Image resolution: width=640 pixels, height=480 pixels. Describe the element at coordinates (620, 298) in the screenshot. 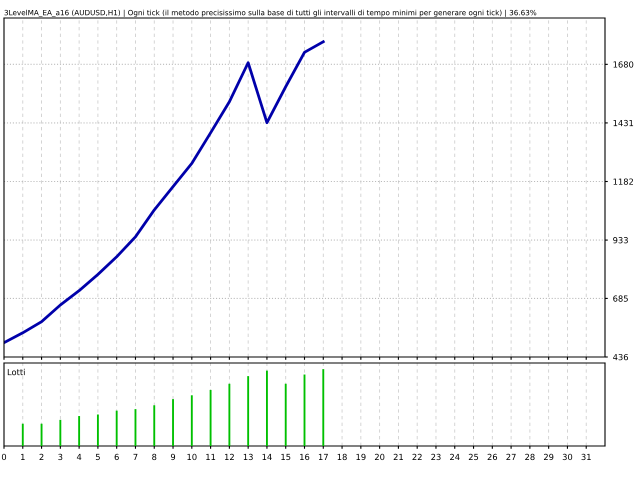

I see `y-tick-label: 685` at that location.